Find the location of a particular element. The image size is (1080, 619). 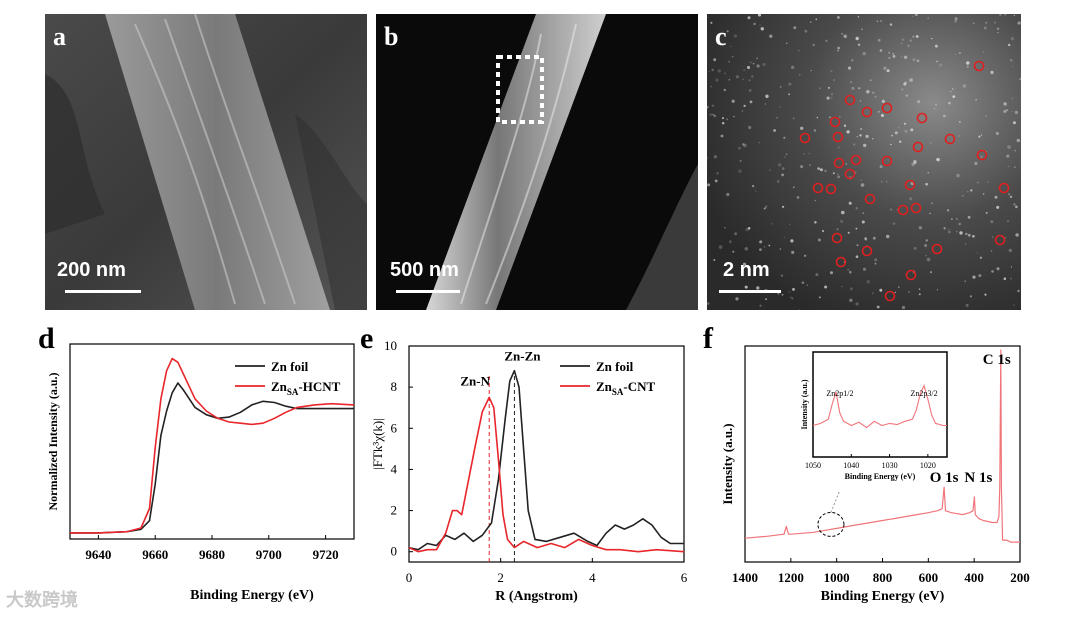

micrograph-b: b 500 nm is located at coordinates (537, 162).